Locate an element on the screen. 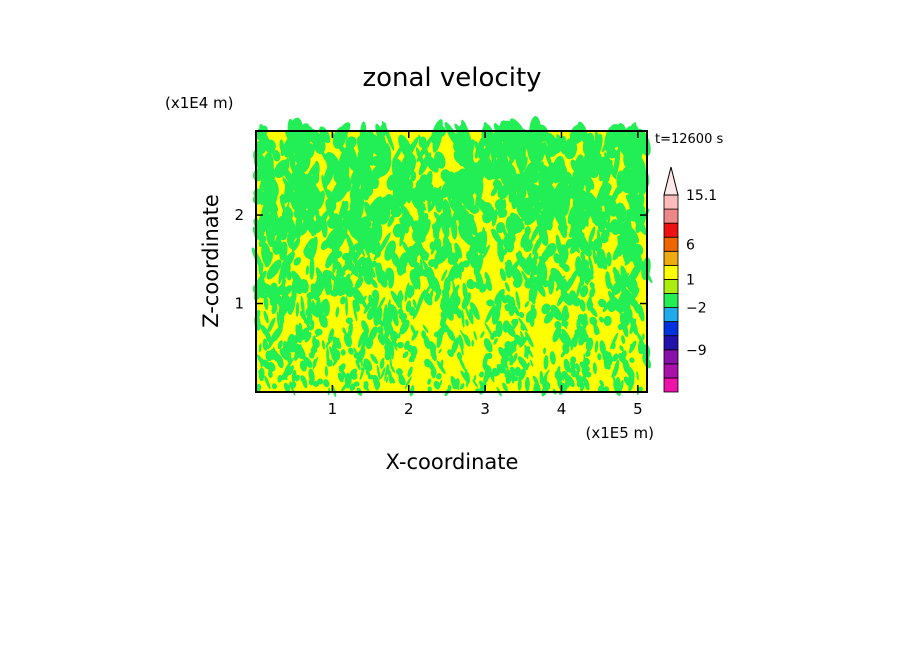 The image size is (904, 654). colorbar-label: 15.1 is located at coordinates (701, 196).